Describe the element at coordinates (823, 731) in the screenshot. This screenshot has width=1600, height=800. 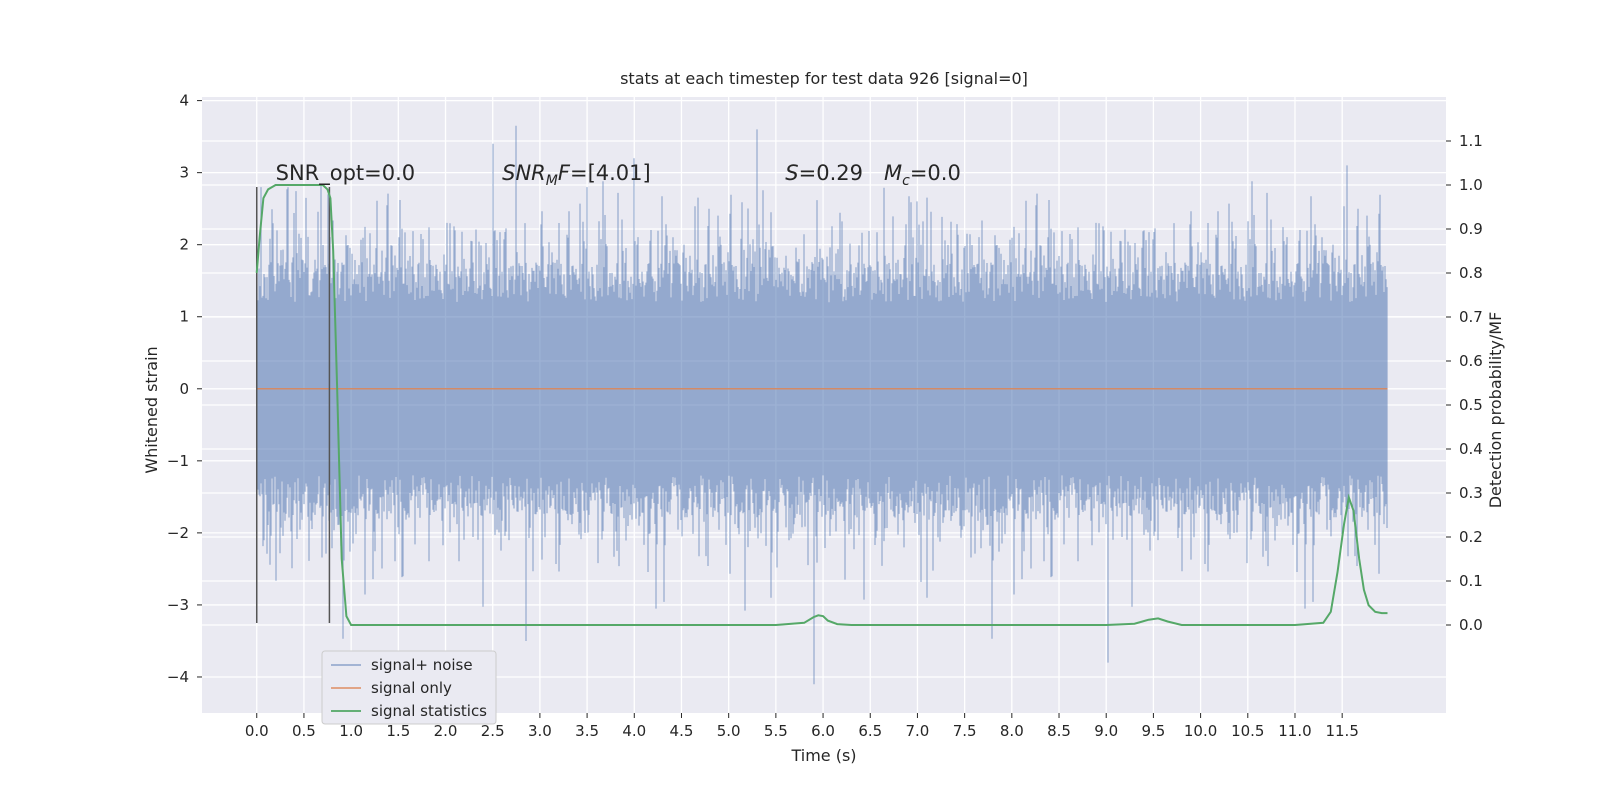
I see `x-tick-label: 6.0` at that location.